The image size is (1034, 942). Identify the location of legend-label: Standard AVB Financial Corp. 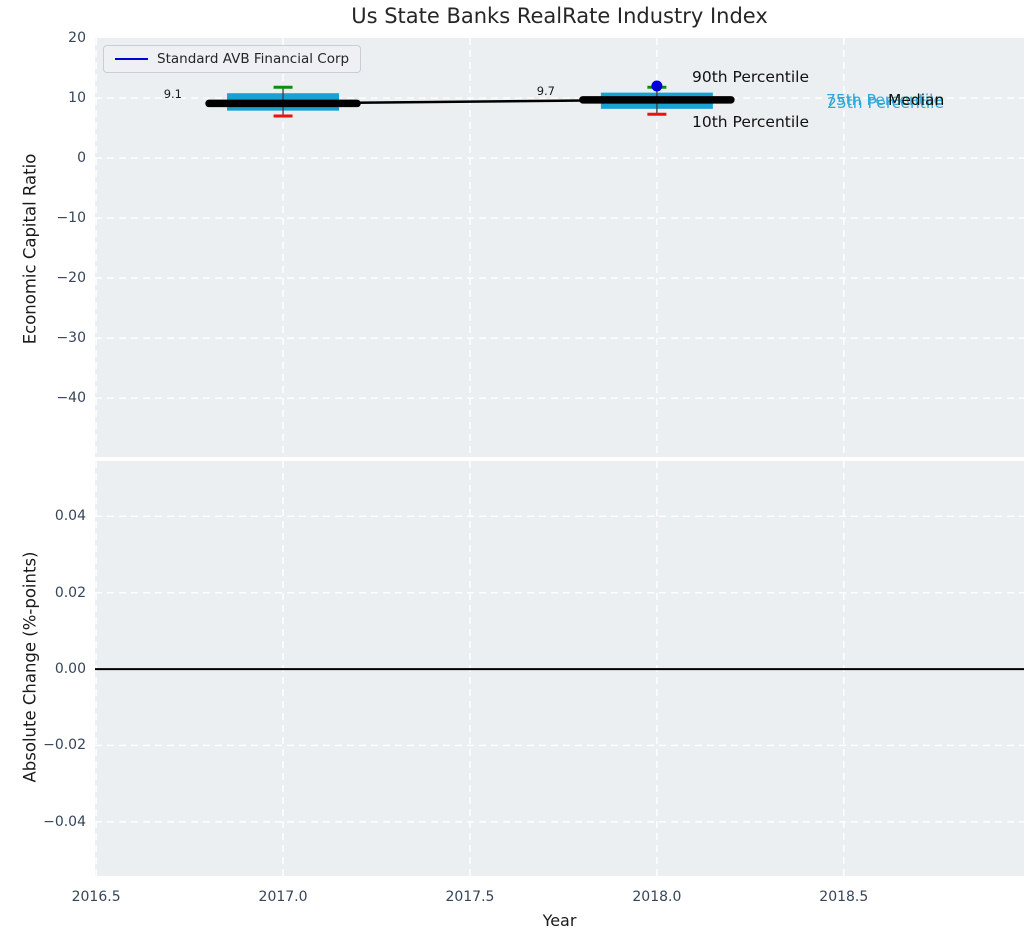
(253, 59).